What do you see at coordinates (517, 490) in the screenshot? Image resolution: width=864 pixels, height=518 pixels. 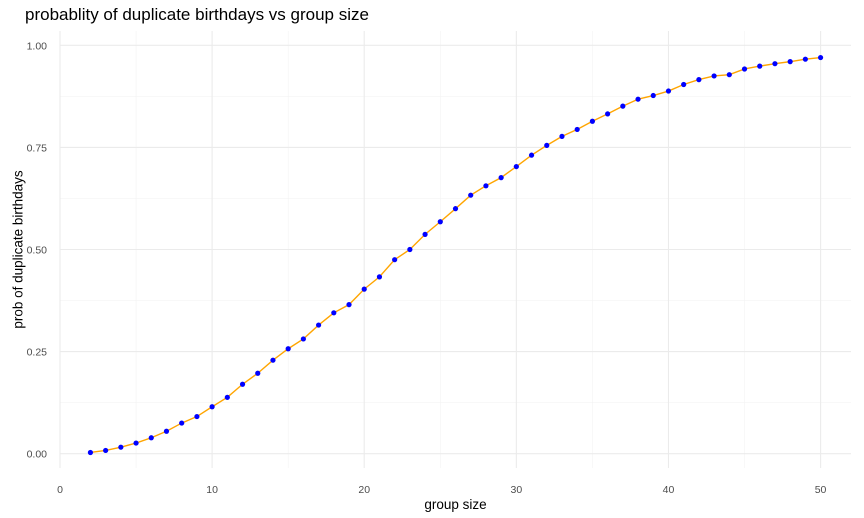 I see `x-tick-label: 30` at bounding box center [517, 490].